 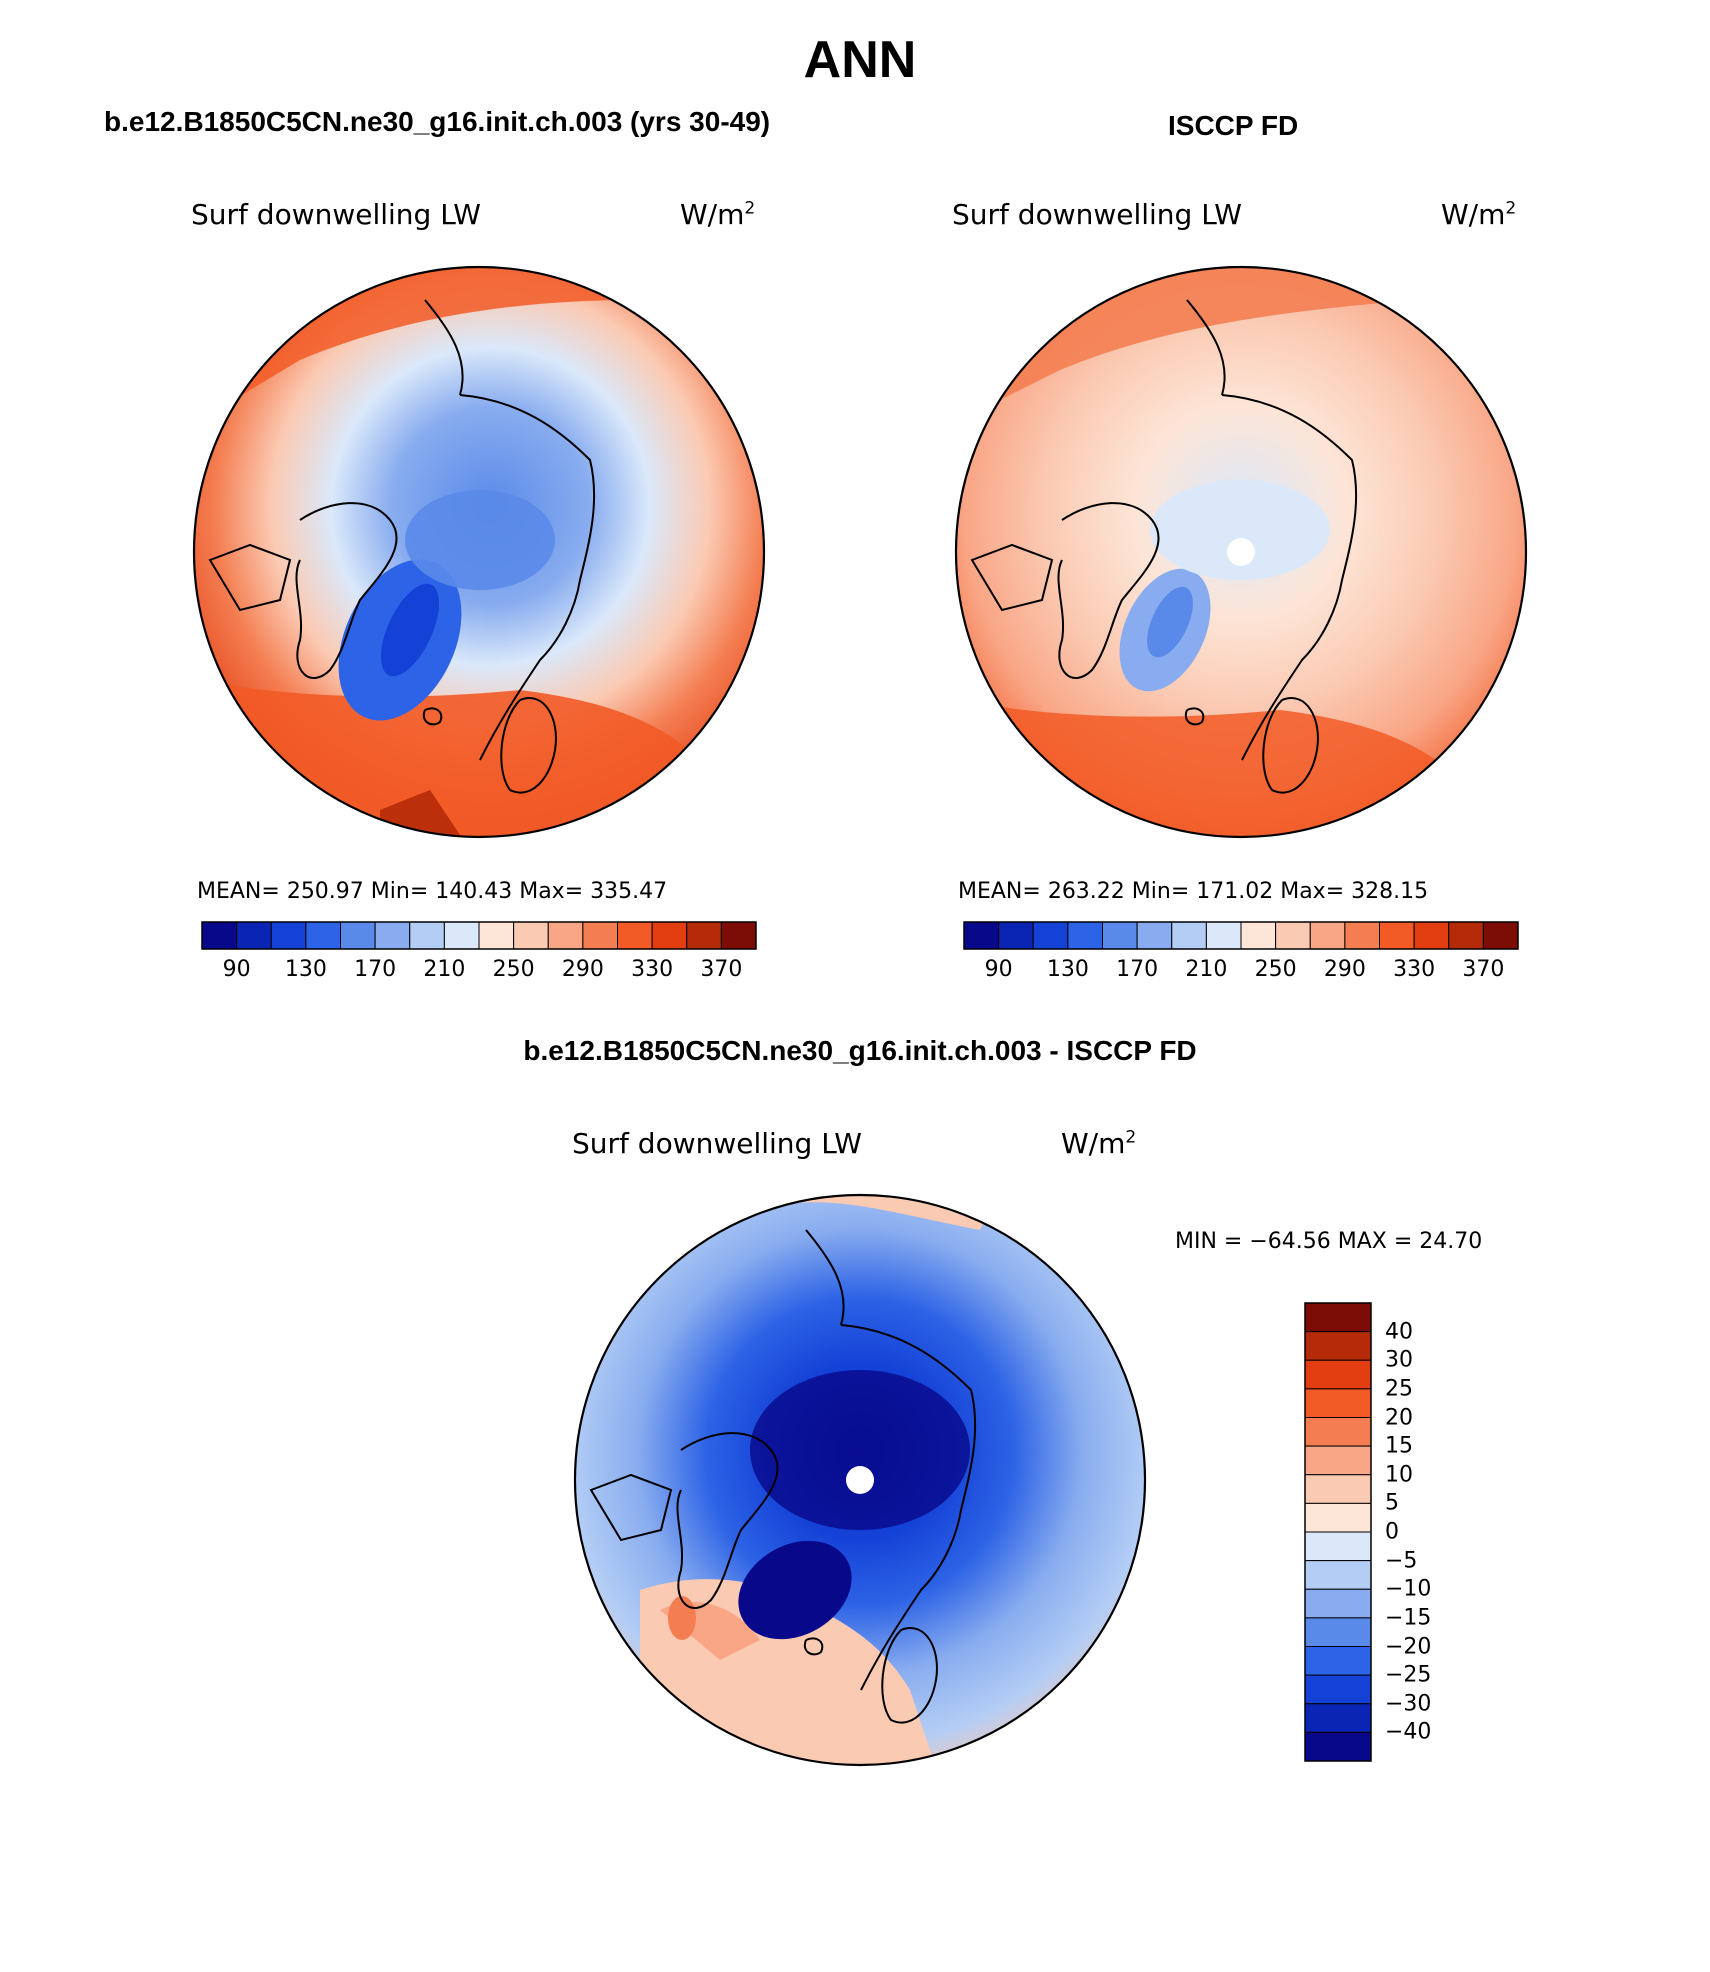 I want to click on diff-units-label: W/m2, so click(x=1099, y=1143).